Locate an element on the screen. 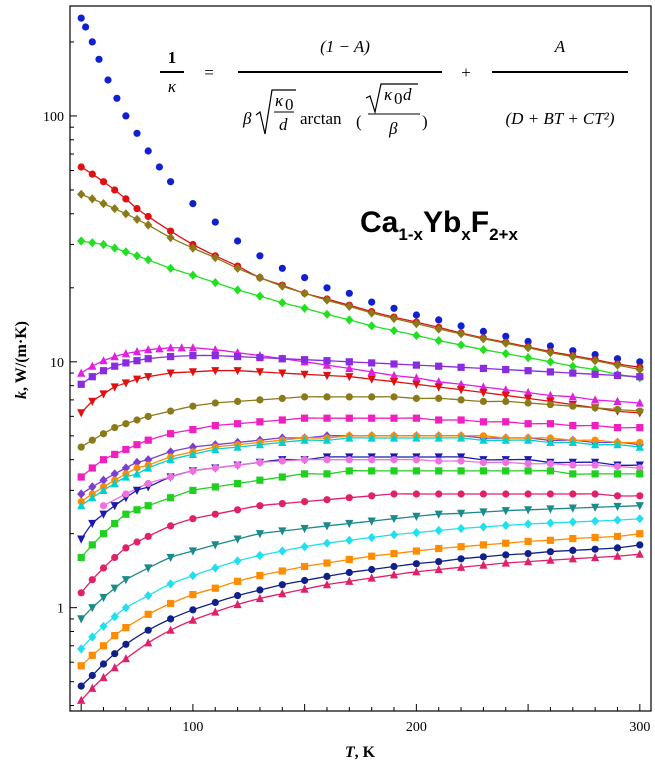 The image size is (655, 767). formula-kappa0-subscript: 0 is located at coordinates (289, 104).